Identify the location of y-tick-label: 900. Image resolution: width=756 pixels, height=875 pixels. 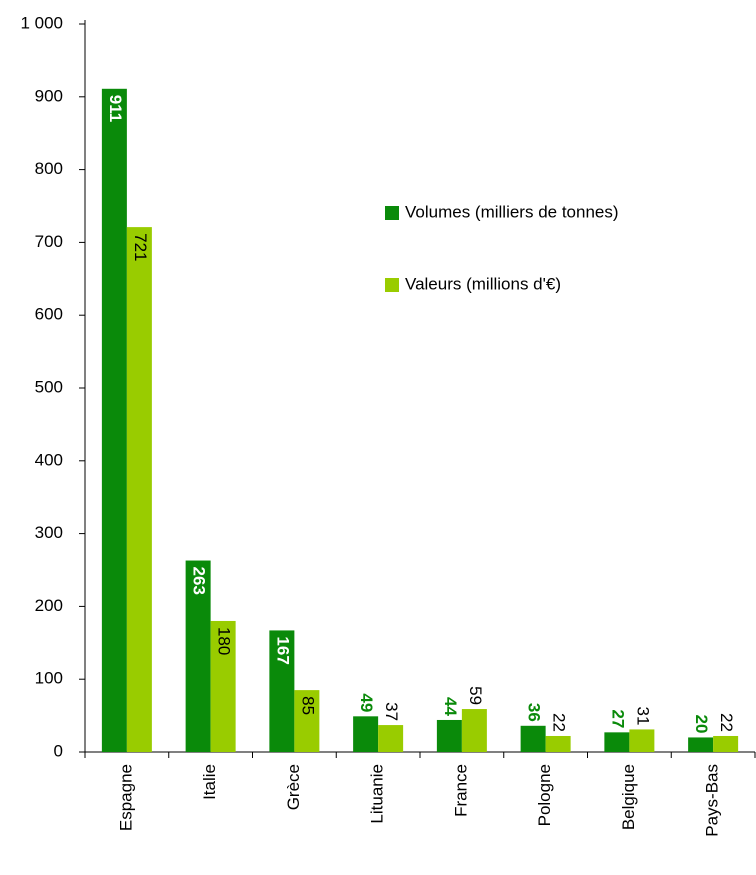
(49, 95).